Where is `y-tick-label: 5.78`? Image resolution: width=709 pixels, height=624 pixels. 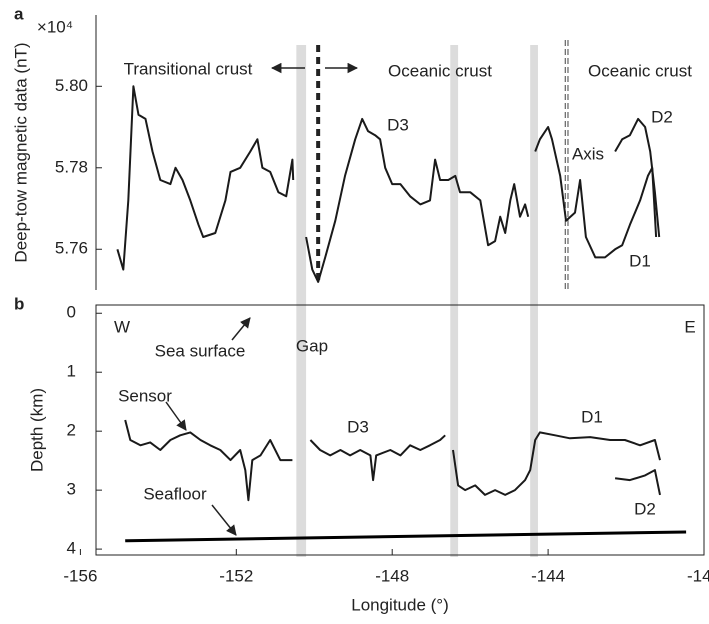
y-tick-label: 5.78 is located at coordinates (71, 166).